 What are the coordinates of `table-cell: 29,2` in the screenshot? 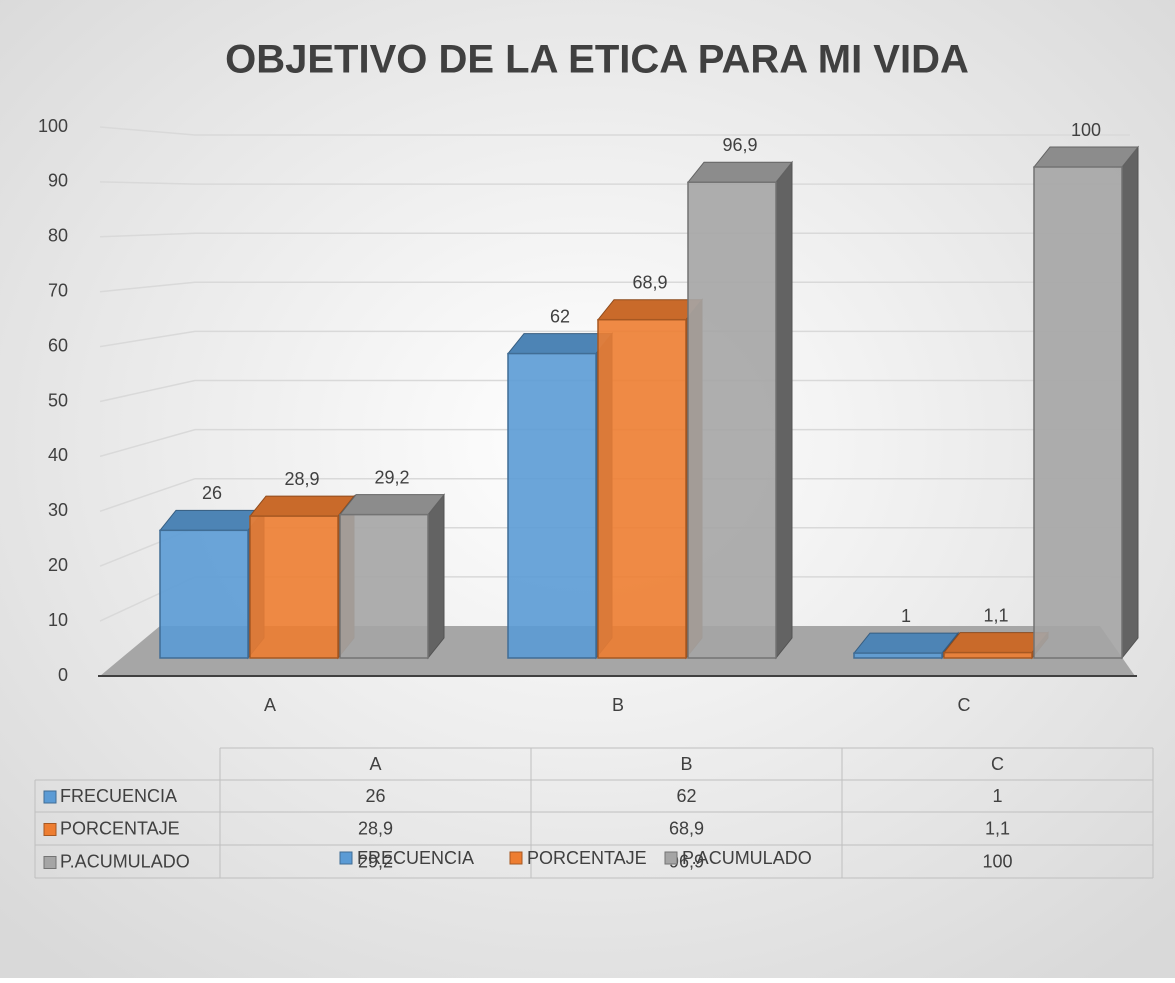 It's located at (375, 861).